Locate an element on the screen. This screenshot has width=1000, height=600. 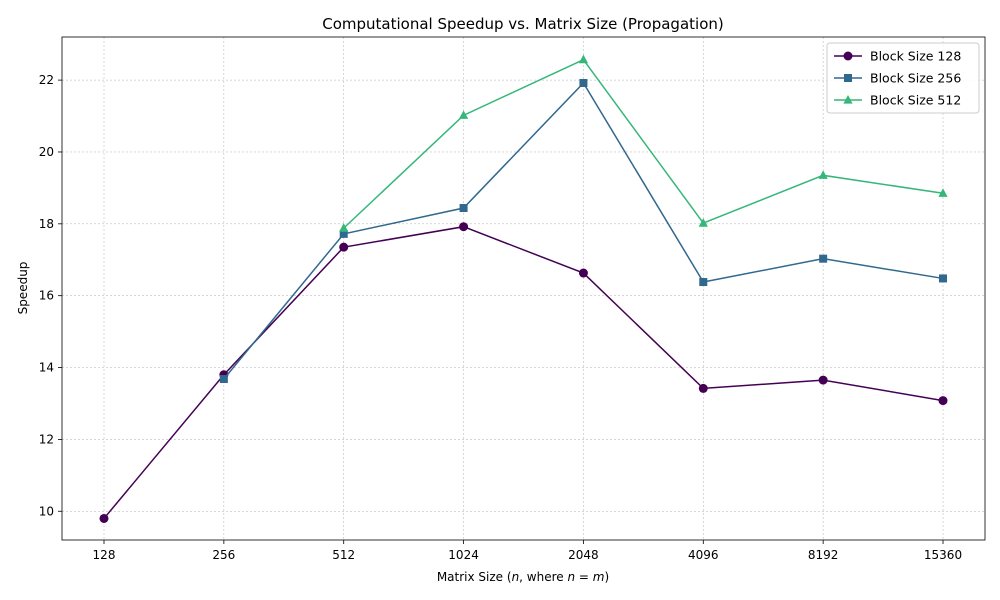
legend-item: Block Size 256 is located at coordinates (897, 78).